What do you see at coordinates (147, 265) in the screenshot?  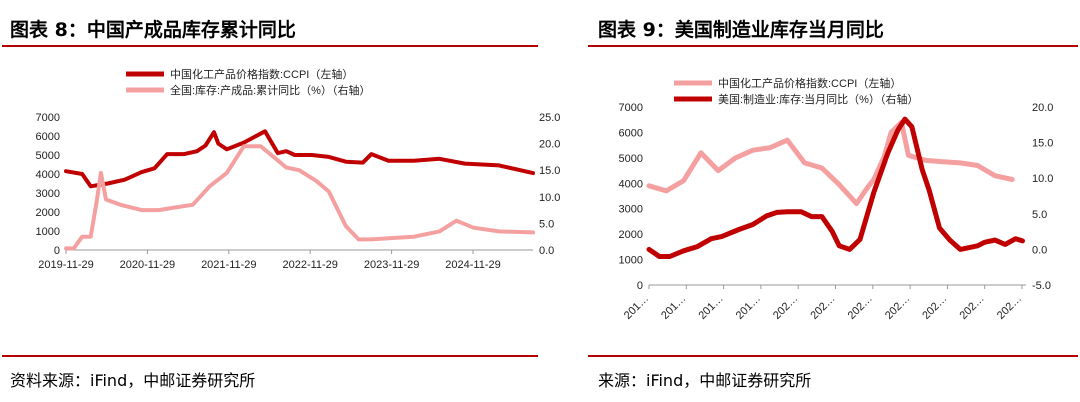 I see `x-tick-label: 2020-11-29` at bounding box center [147, 265].